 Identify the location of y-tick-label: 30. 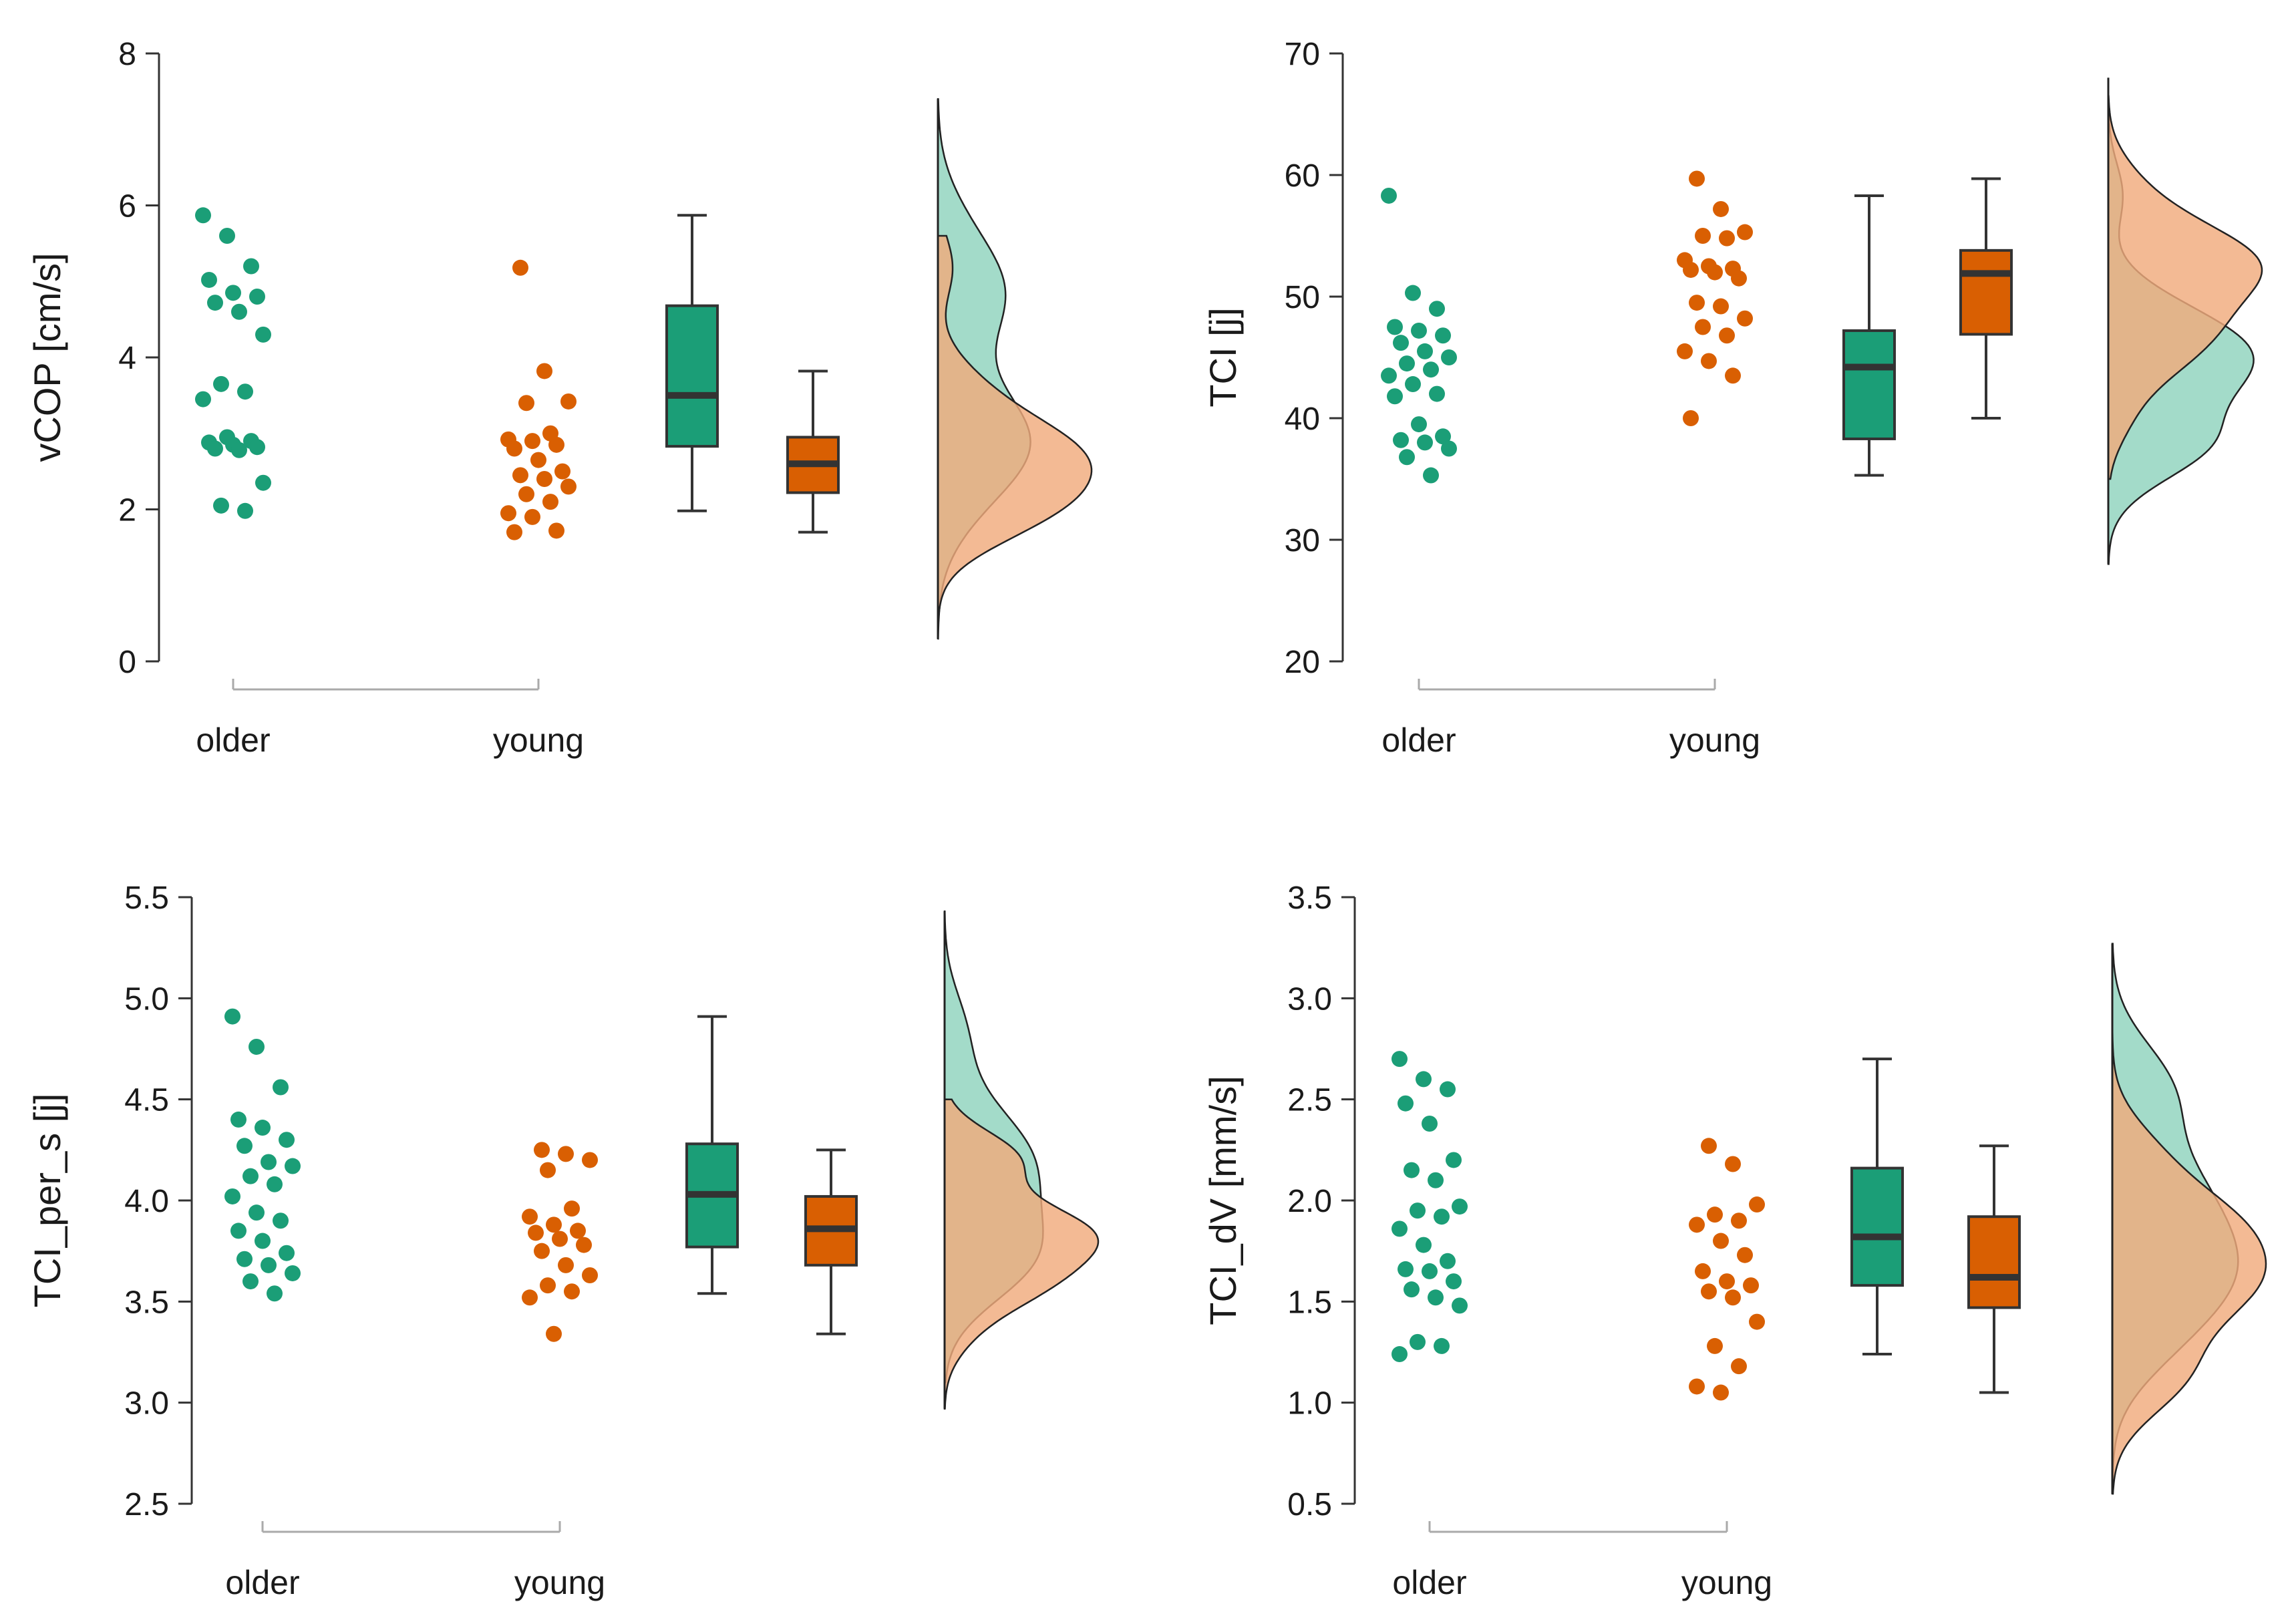
(1302, 540).